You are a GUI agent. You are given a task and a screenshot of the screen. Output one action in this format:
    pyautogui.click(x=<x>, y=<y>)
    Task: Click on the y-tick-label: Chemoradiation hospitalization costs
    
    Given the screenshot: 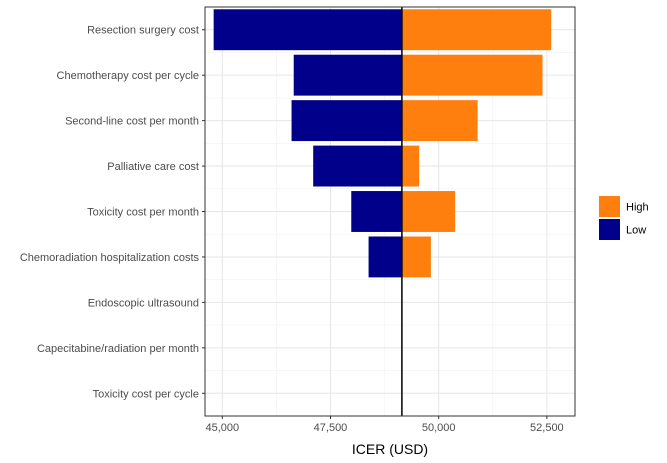 What is the action you would take?
    pyautogui.click(x=110, y=258)
    